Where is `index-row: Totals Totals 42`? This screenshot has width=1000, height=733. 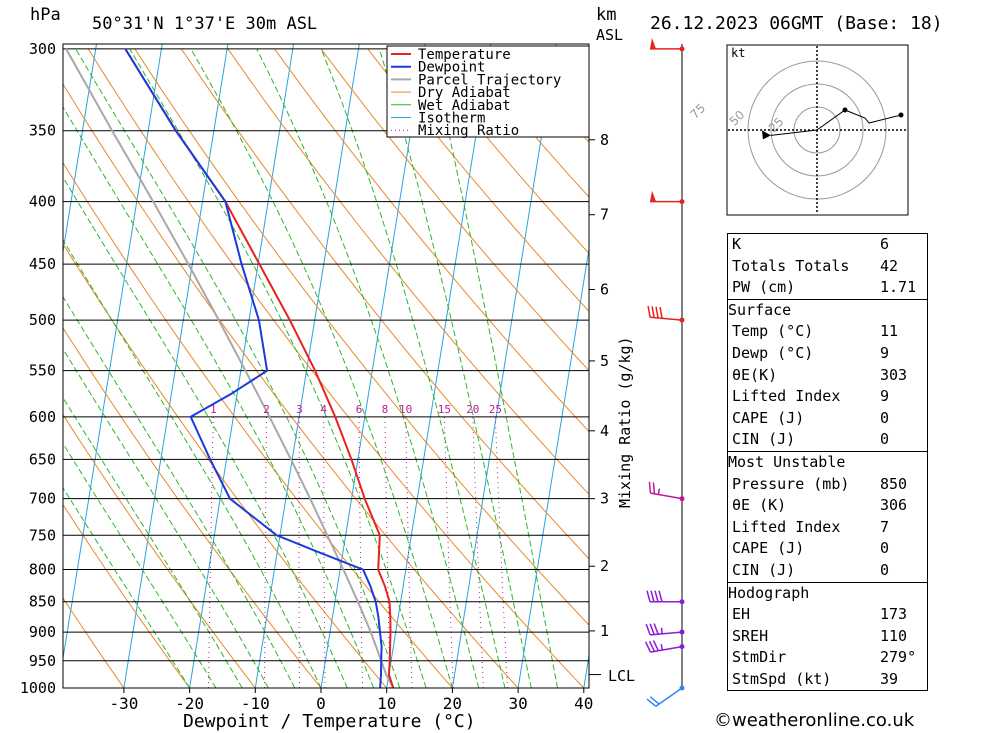
index-row: Totals Totals 42 is located at coordinates (827, 267).